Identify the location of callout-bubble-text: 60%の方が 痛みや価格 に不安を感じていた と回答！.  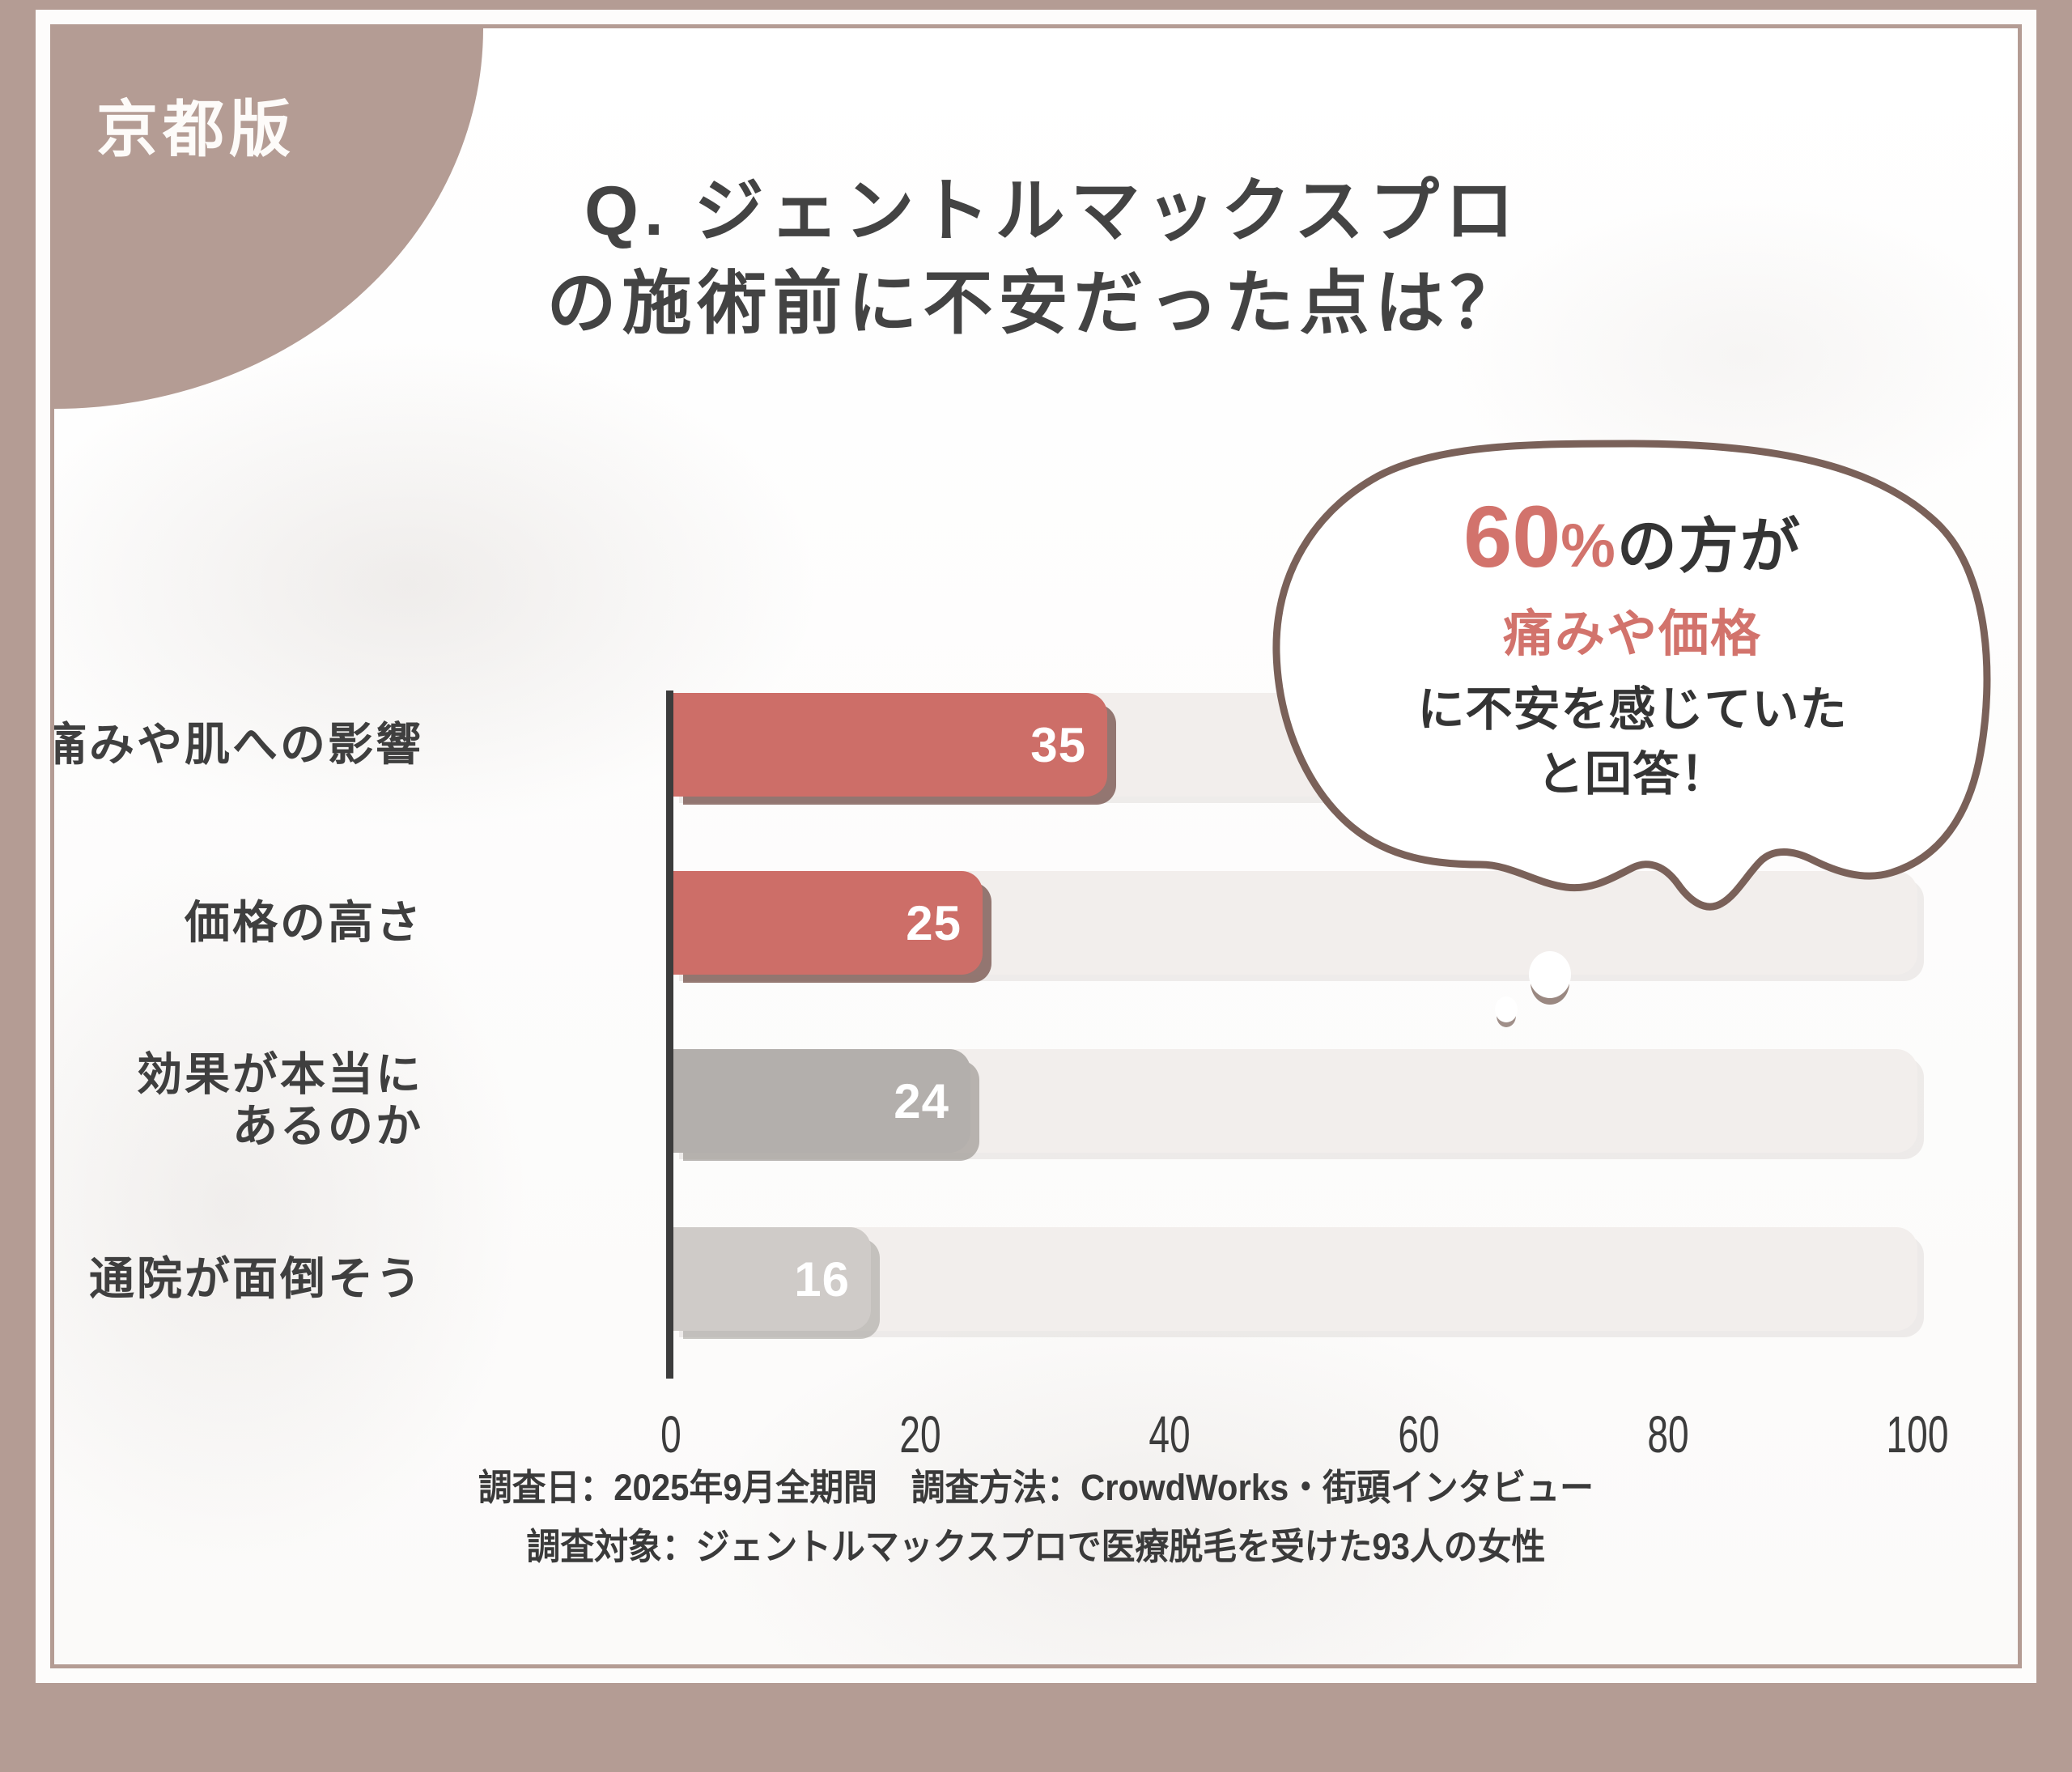
(1632, 643).